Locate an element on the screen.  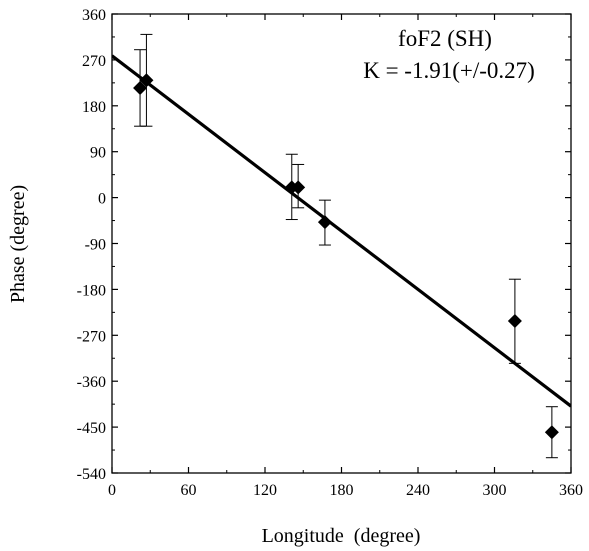
x-tick-label: 60 is located at coordinates (189, 490).